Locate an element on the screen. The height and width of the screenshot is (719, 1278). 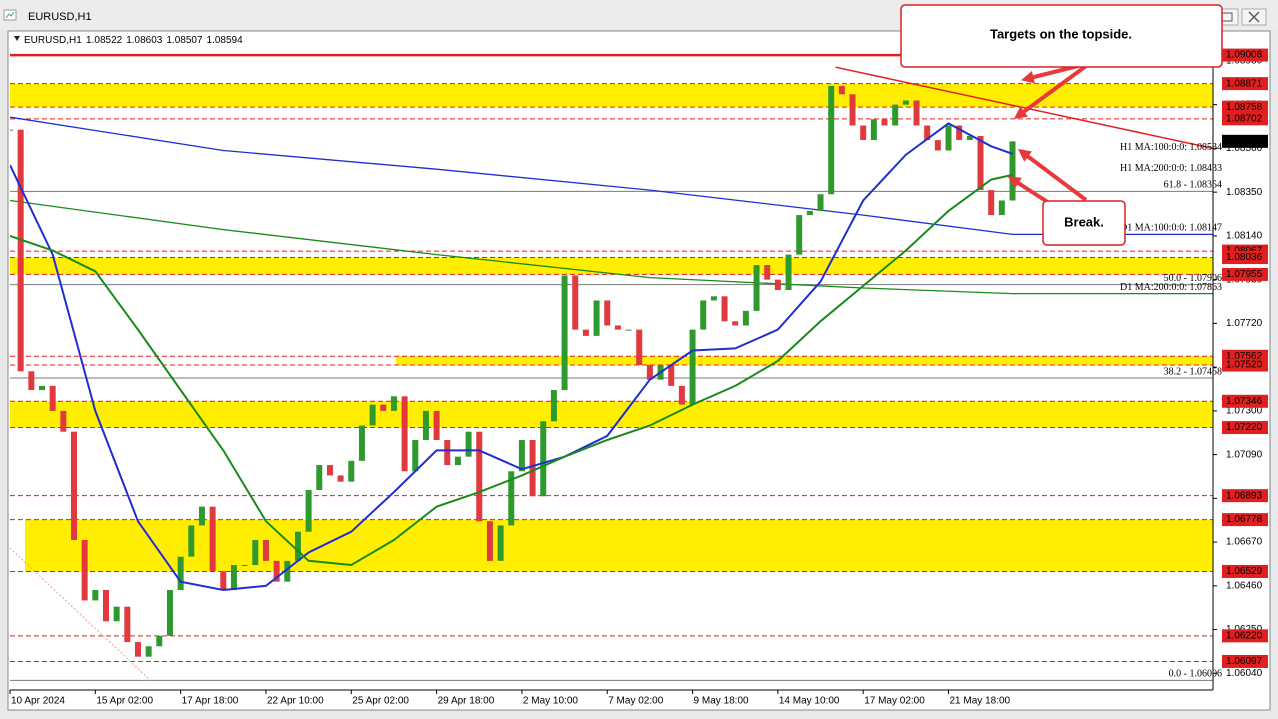
y-tick-label: 1.07090 is located at coordinates (1244, 454).